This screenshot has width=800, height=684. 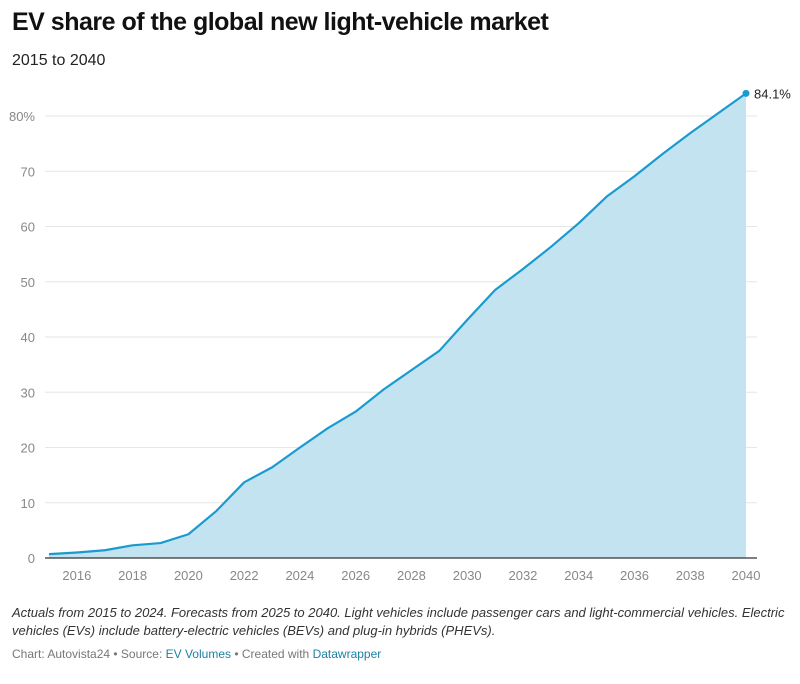 What do you see at coordinates (347, 654) in the screenshot?
I see `datawrapper-link: Datawrapper` at bounding box center [347, 654].